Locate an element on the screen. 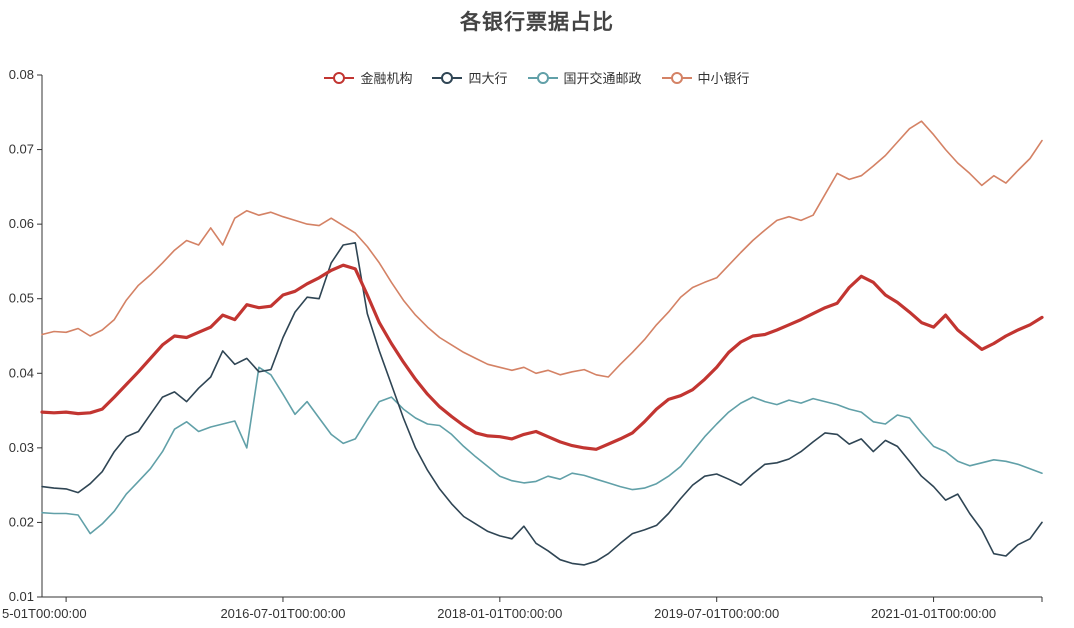  legend-label: 国开交通邮政 is located at coordinates (602, 78).